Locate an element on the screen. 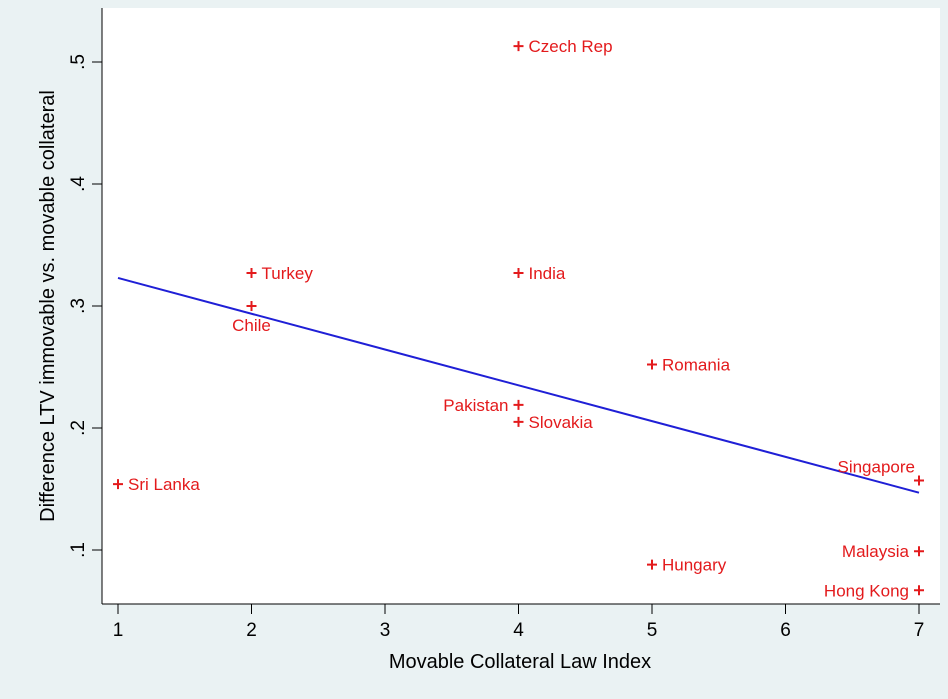 This screenshot has height=699, width=948. data-point: Slovakia is located at coordinates (553, 422).